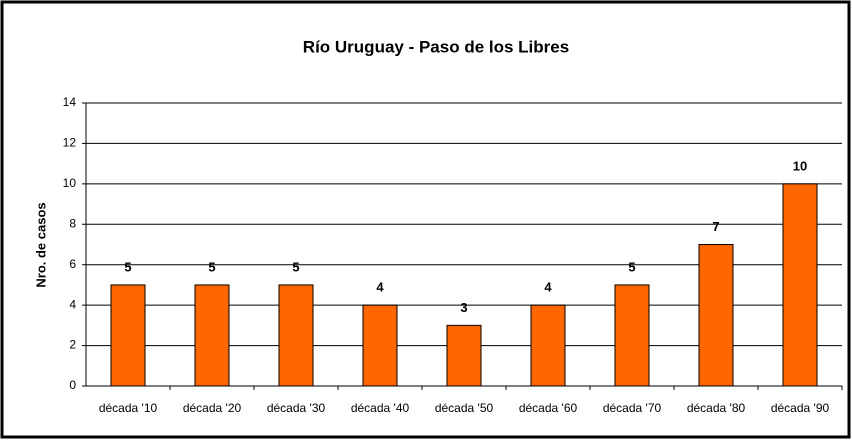 The width and height of the screenshot is (852, 440). What do you see at coordinates (715, 226) in the screenshot?
I see `data-label: 7` at bounding box center [715, 226].